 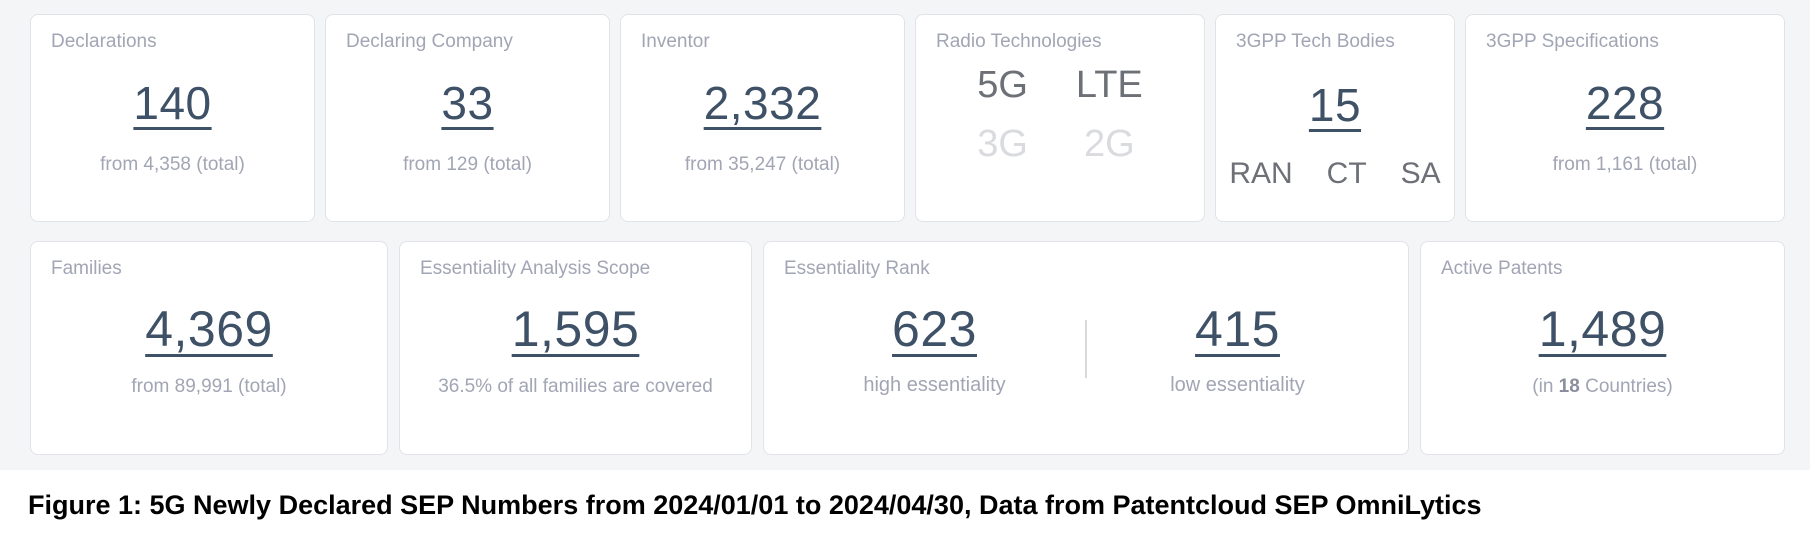 I want to click on radio-tech-grid: 5G LTE 3G 2G, so click(x=1060, y=115).